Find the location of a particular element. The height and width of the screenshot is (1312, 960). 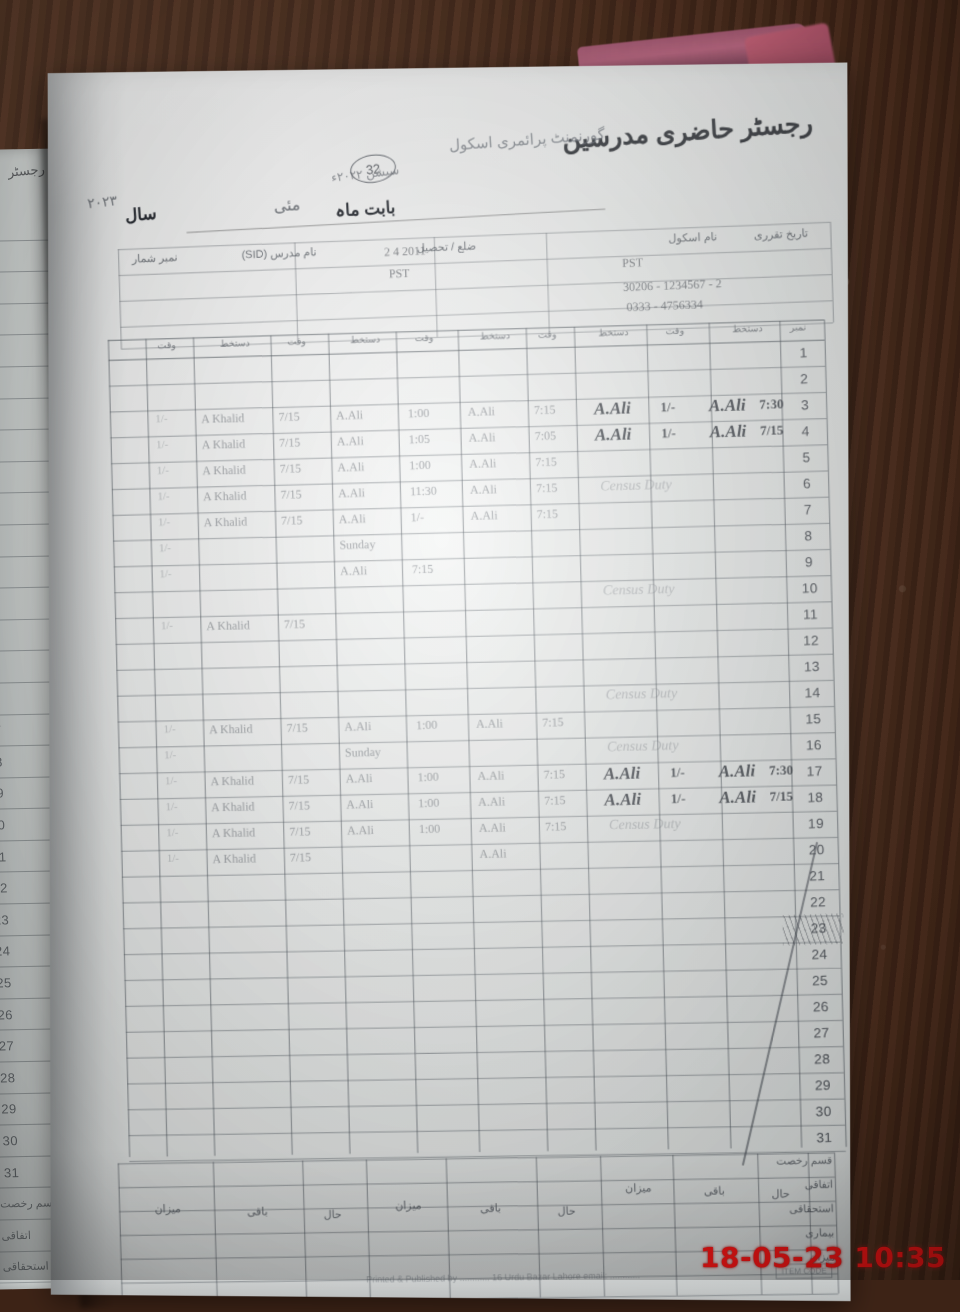

handwritten-entry: 11:30 is located at coordinates (423, 490).